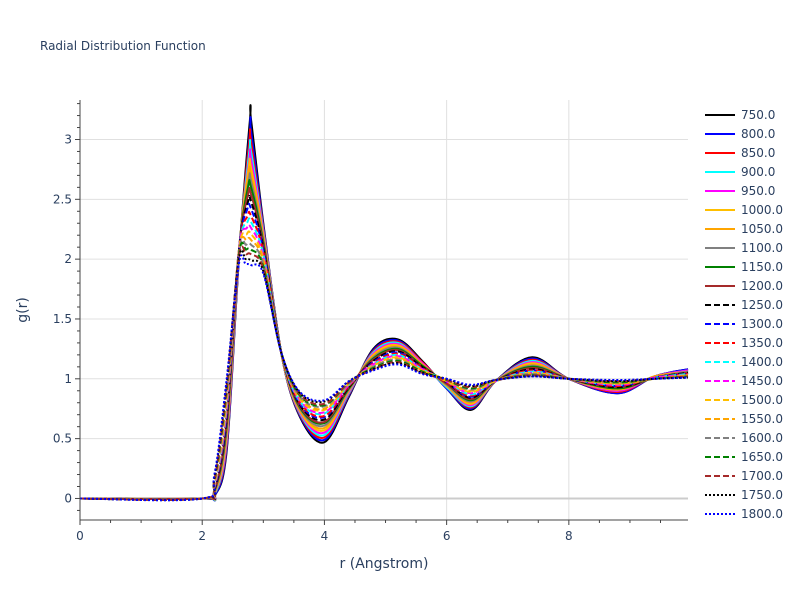 The width and height of the screenshot is (800, 600). Describe the element at coordinates (758, 153) in the screenshot. I see `legend-item-label: 850.0` at that location.